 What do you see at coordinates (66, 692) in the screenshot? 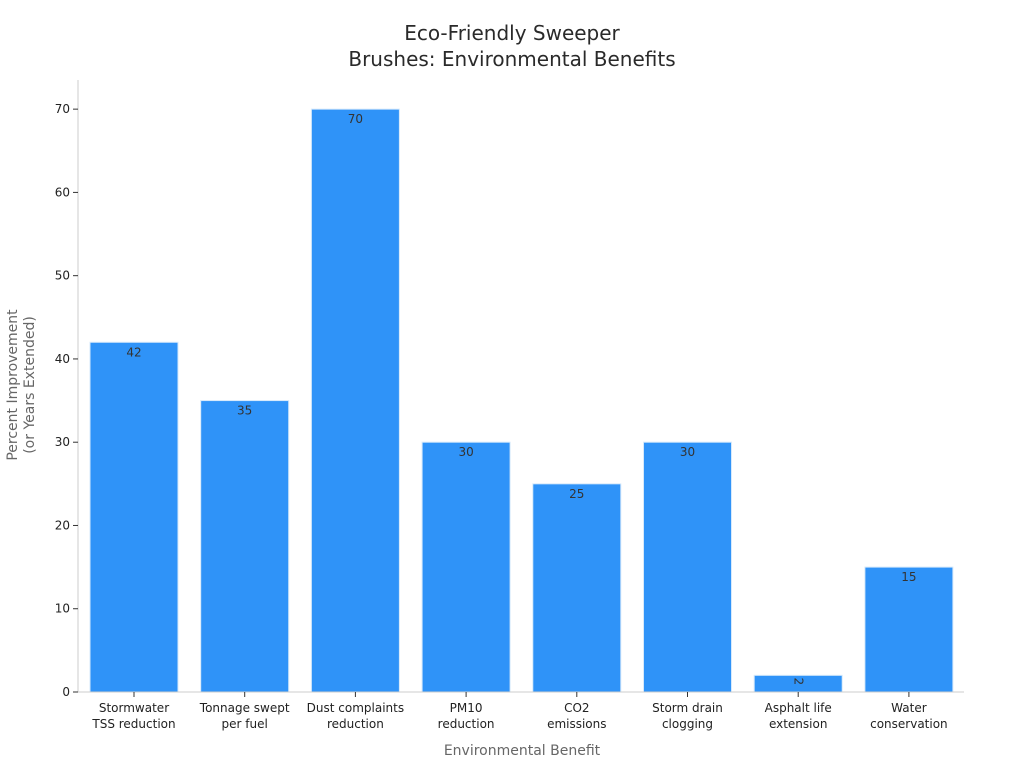
I see `y-tick-label: 0` at bounding box center [66, 692].